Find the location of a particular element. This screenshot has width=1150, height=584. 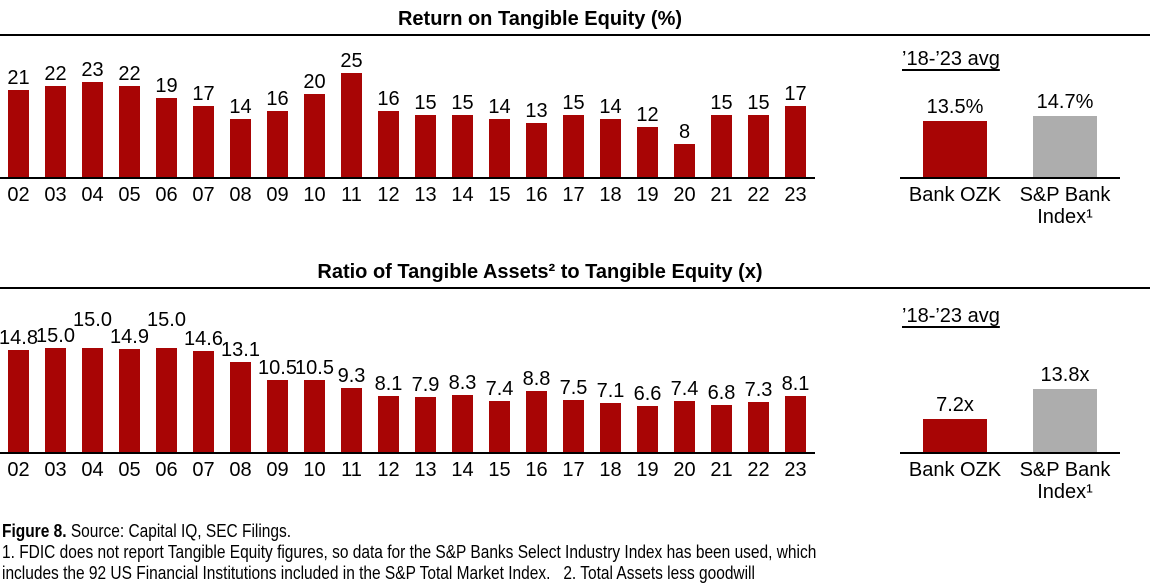

x-axis-label: 10 is located at coordinates (314, 470).